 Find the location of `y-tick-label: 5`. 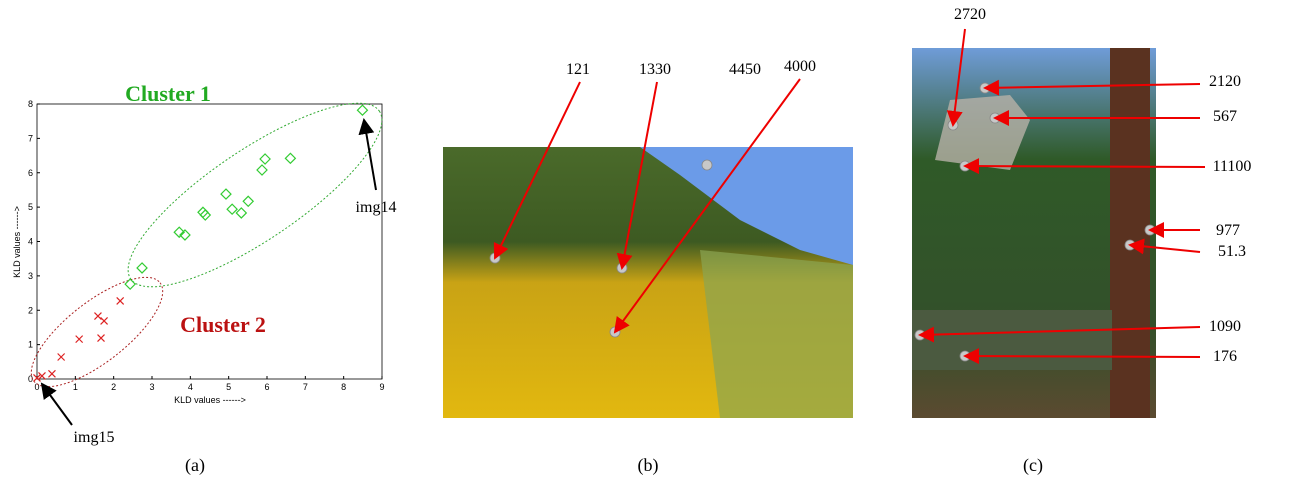

y-tick-label: 5 is located at coordinates (30, 207).